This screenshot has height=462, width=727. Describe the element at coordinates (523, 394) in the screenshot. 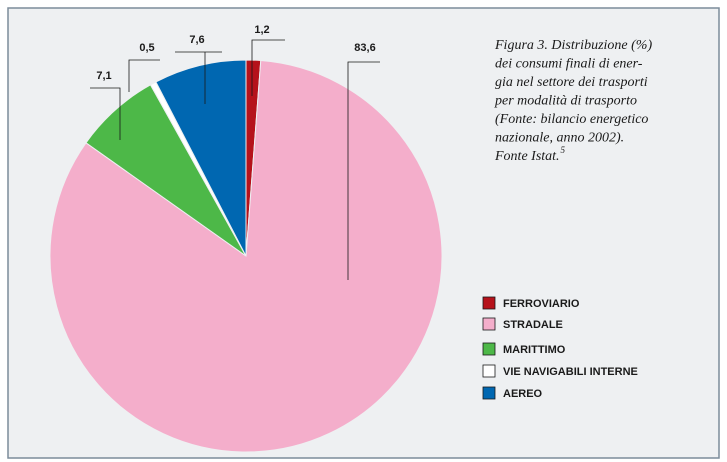

I see `legend-label: AEREO` at that location.